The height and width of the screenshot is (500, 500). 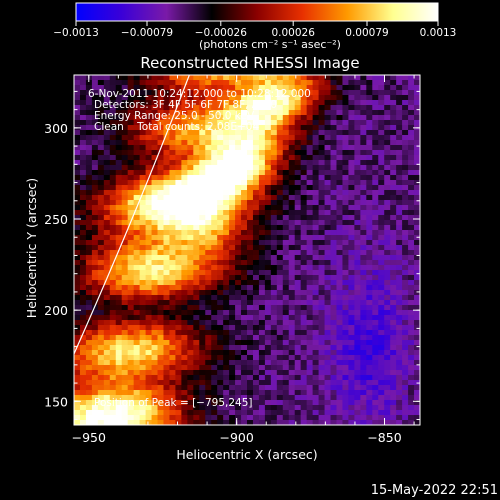 I want to click on colorbar-tick-label: −0.00026, so click(x=221, y=33).